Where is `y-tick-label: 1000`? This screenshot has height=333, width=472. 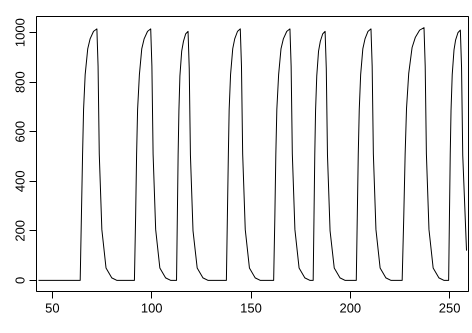
y-tick-label: 1000 is located at coordinates (20, 33).